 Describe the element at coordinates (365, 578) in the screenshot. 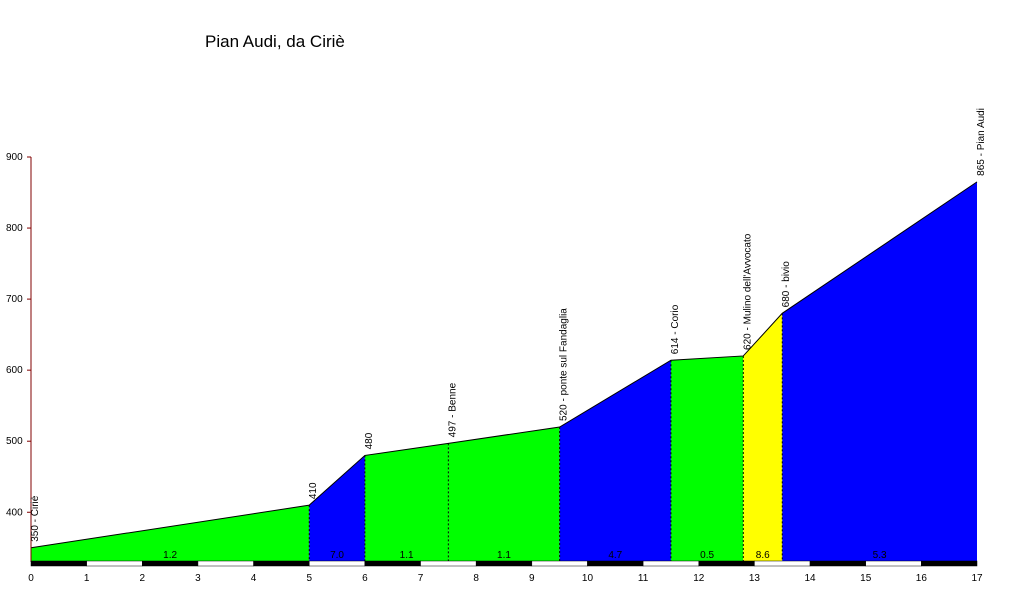

I see `x-tick-label: 6` at that location.